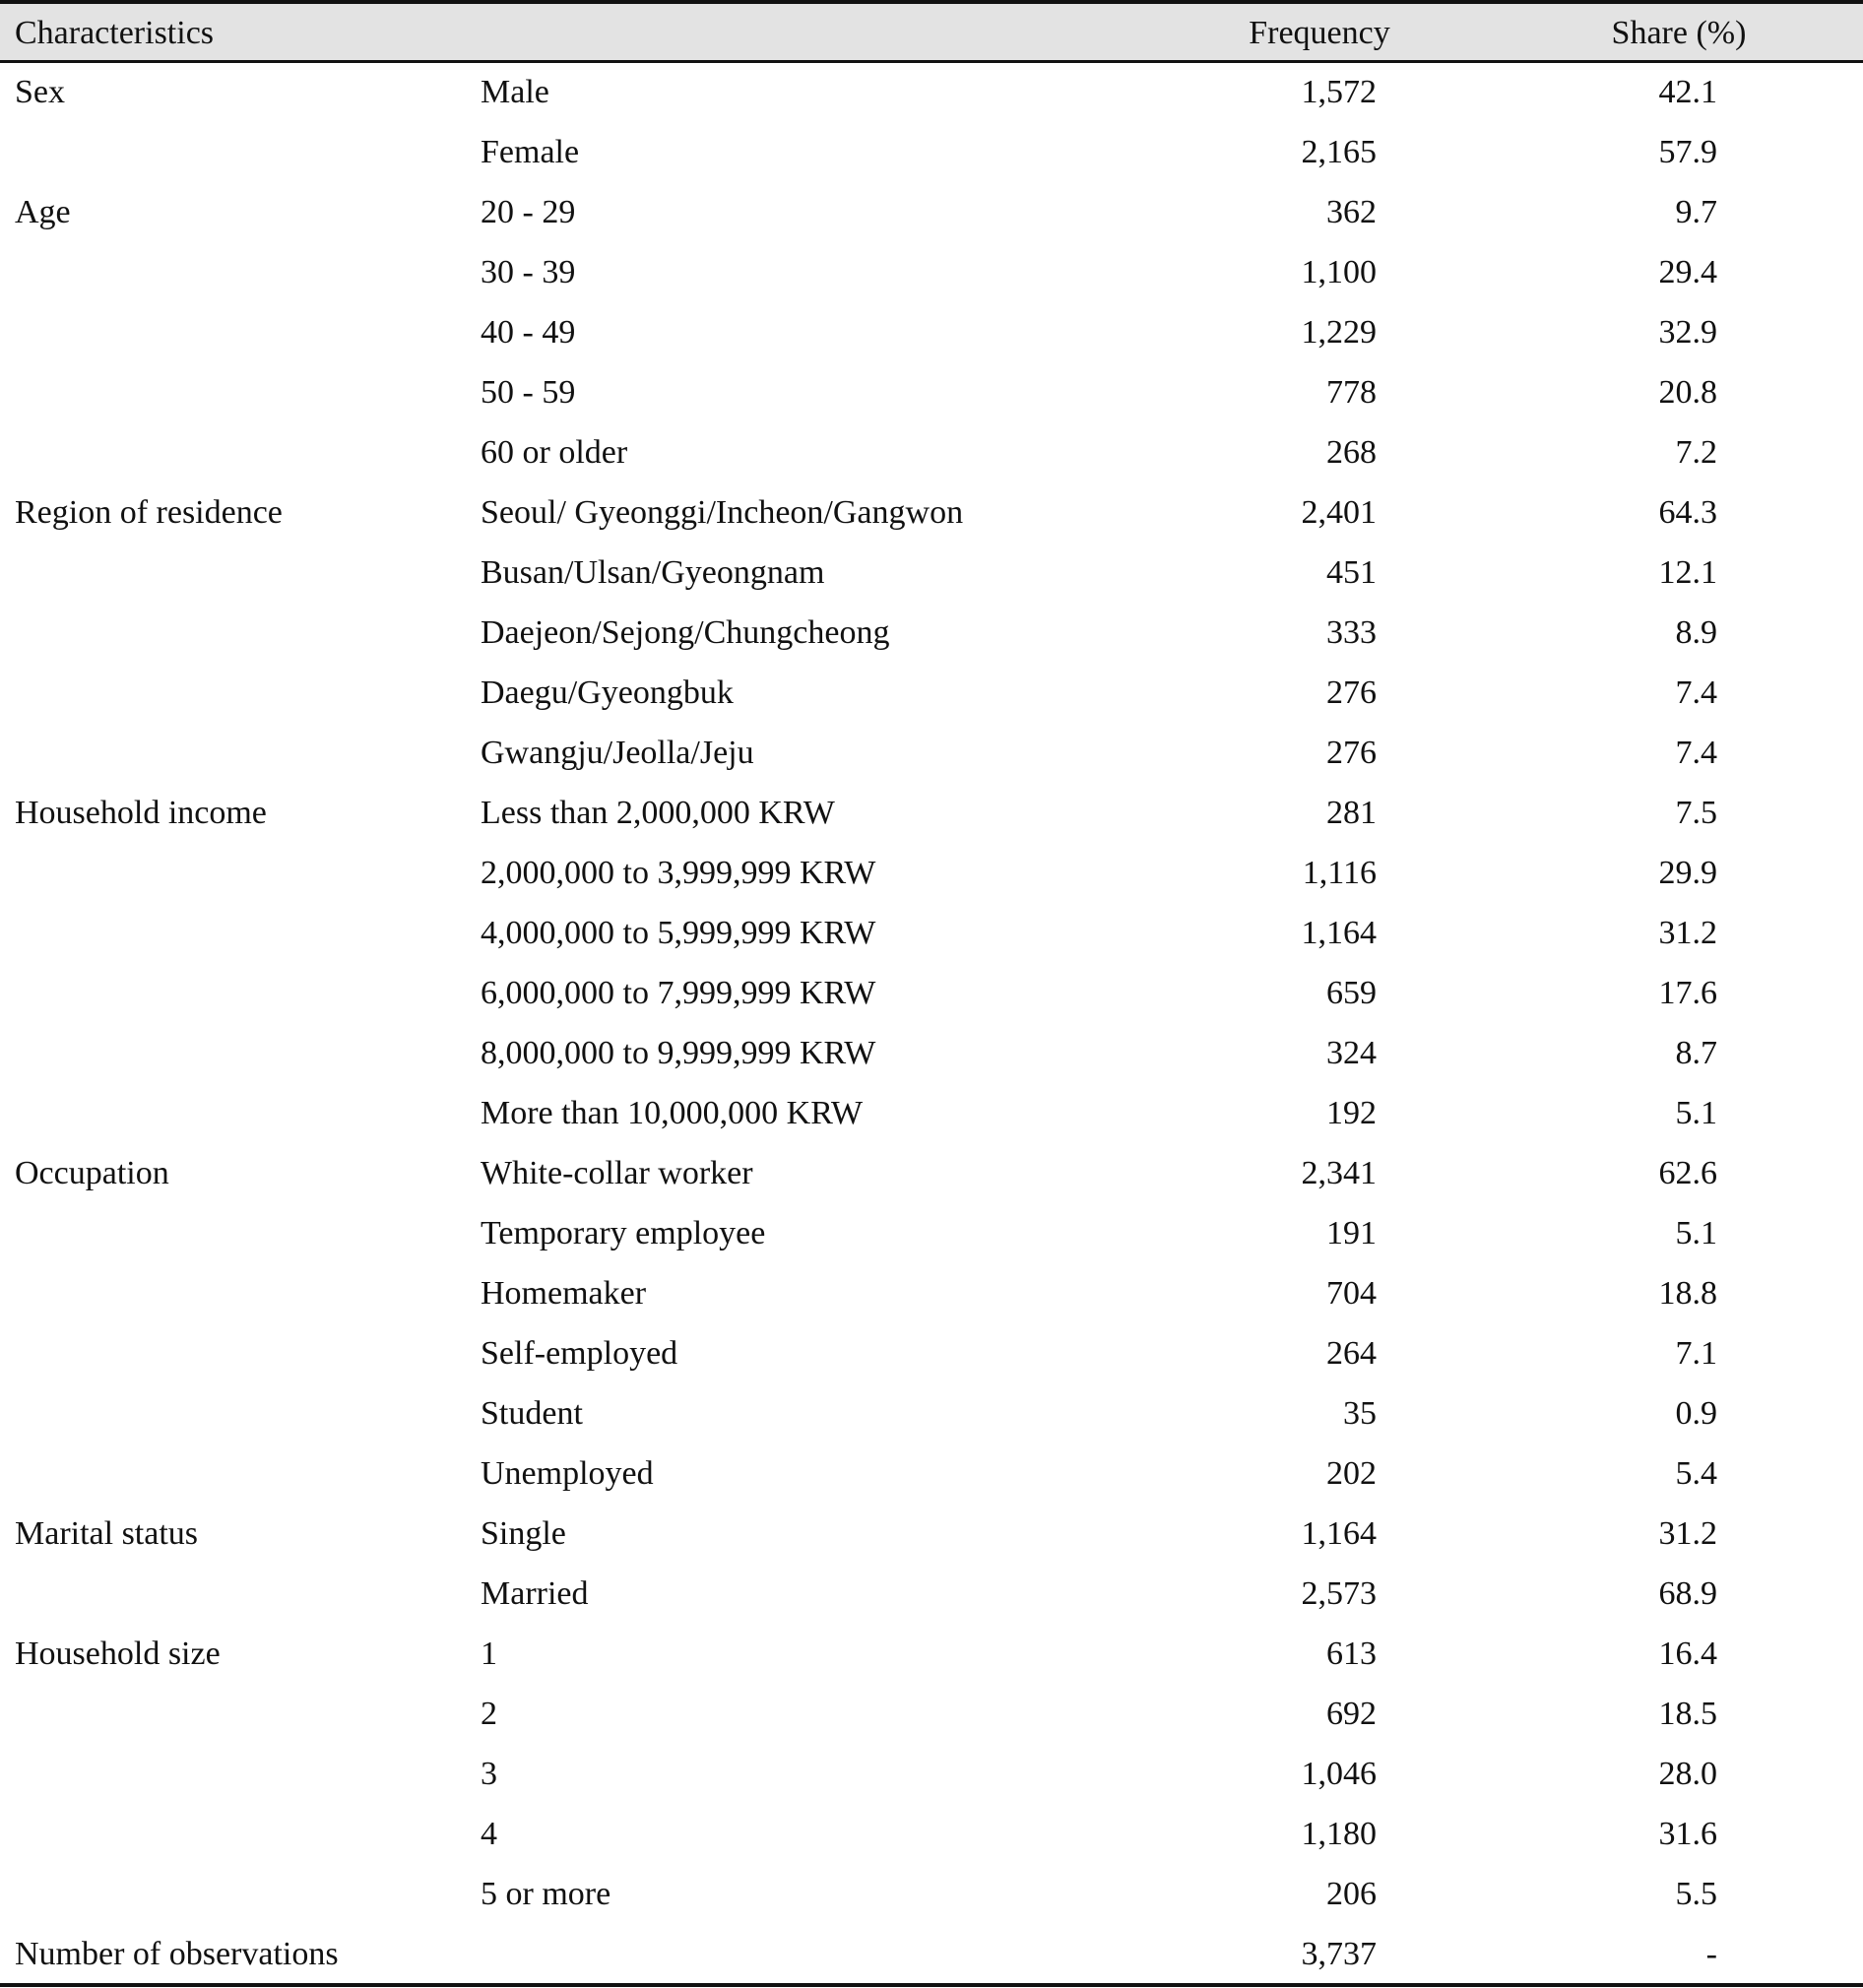 Image resolution: width=1863 pixels, height=1988 pixels. What do you see at coordinates (932, 1294) in the screenshot?
I see `table-row: Homemaker 704 18.8` at bounding box center [932, 1294].